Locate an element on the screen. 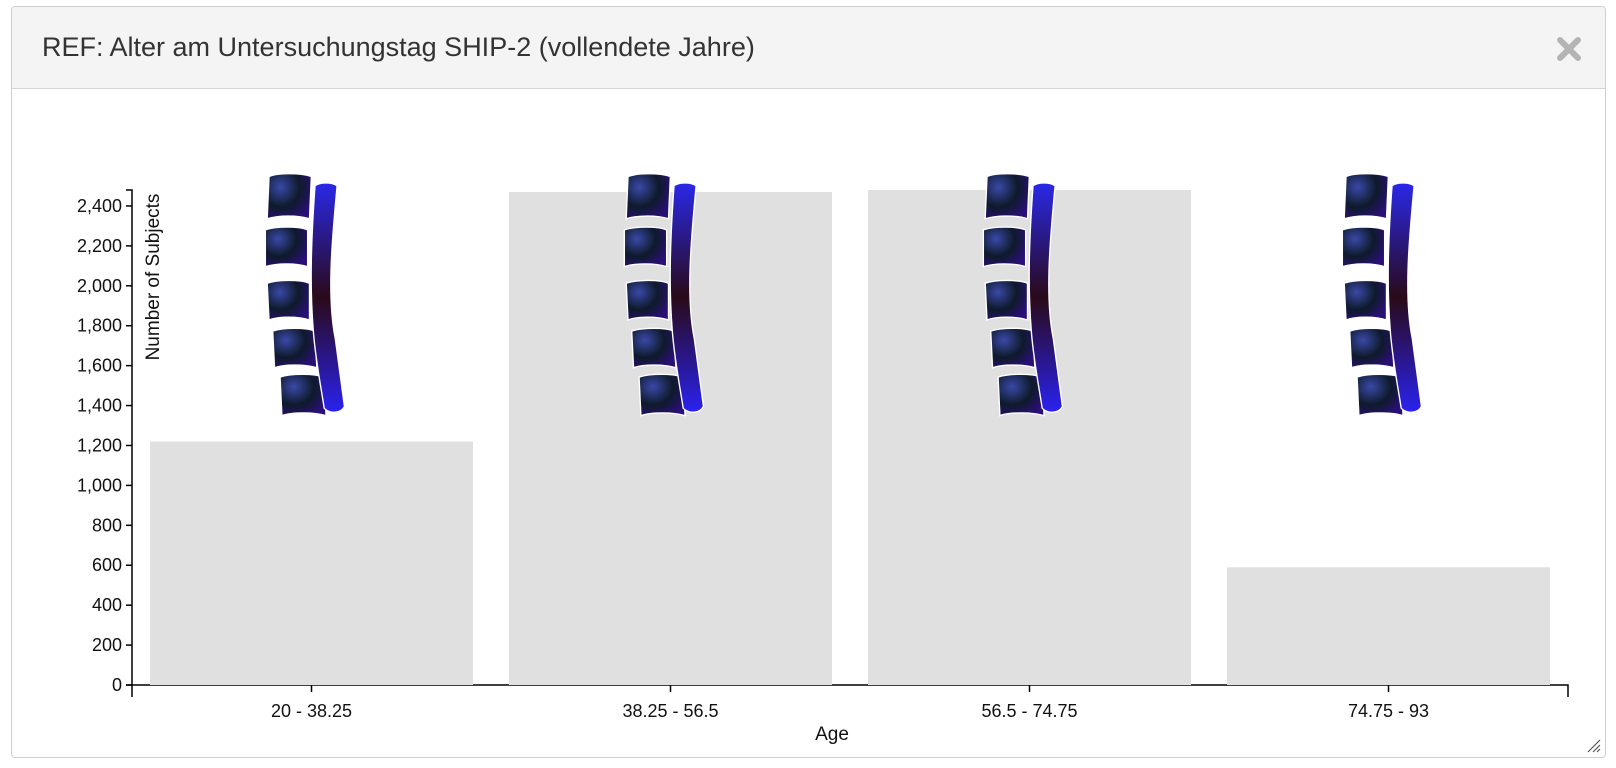 This screenshot has height=768, width=1616. y-tick-label: 800 is located at coordinates (107, 525).